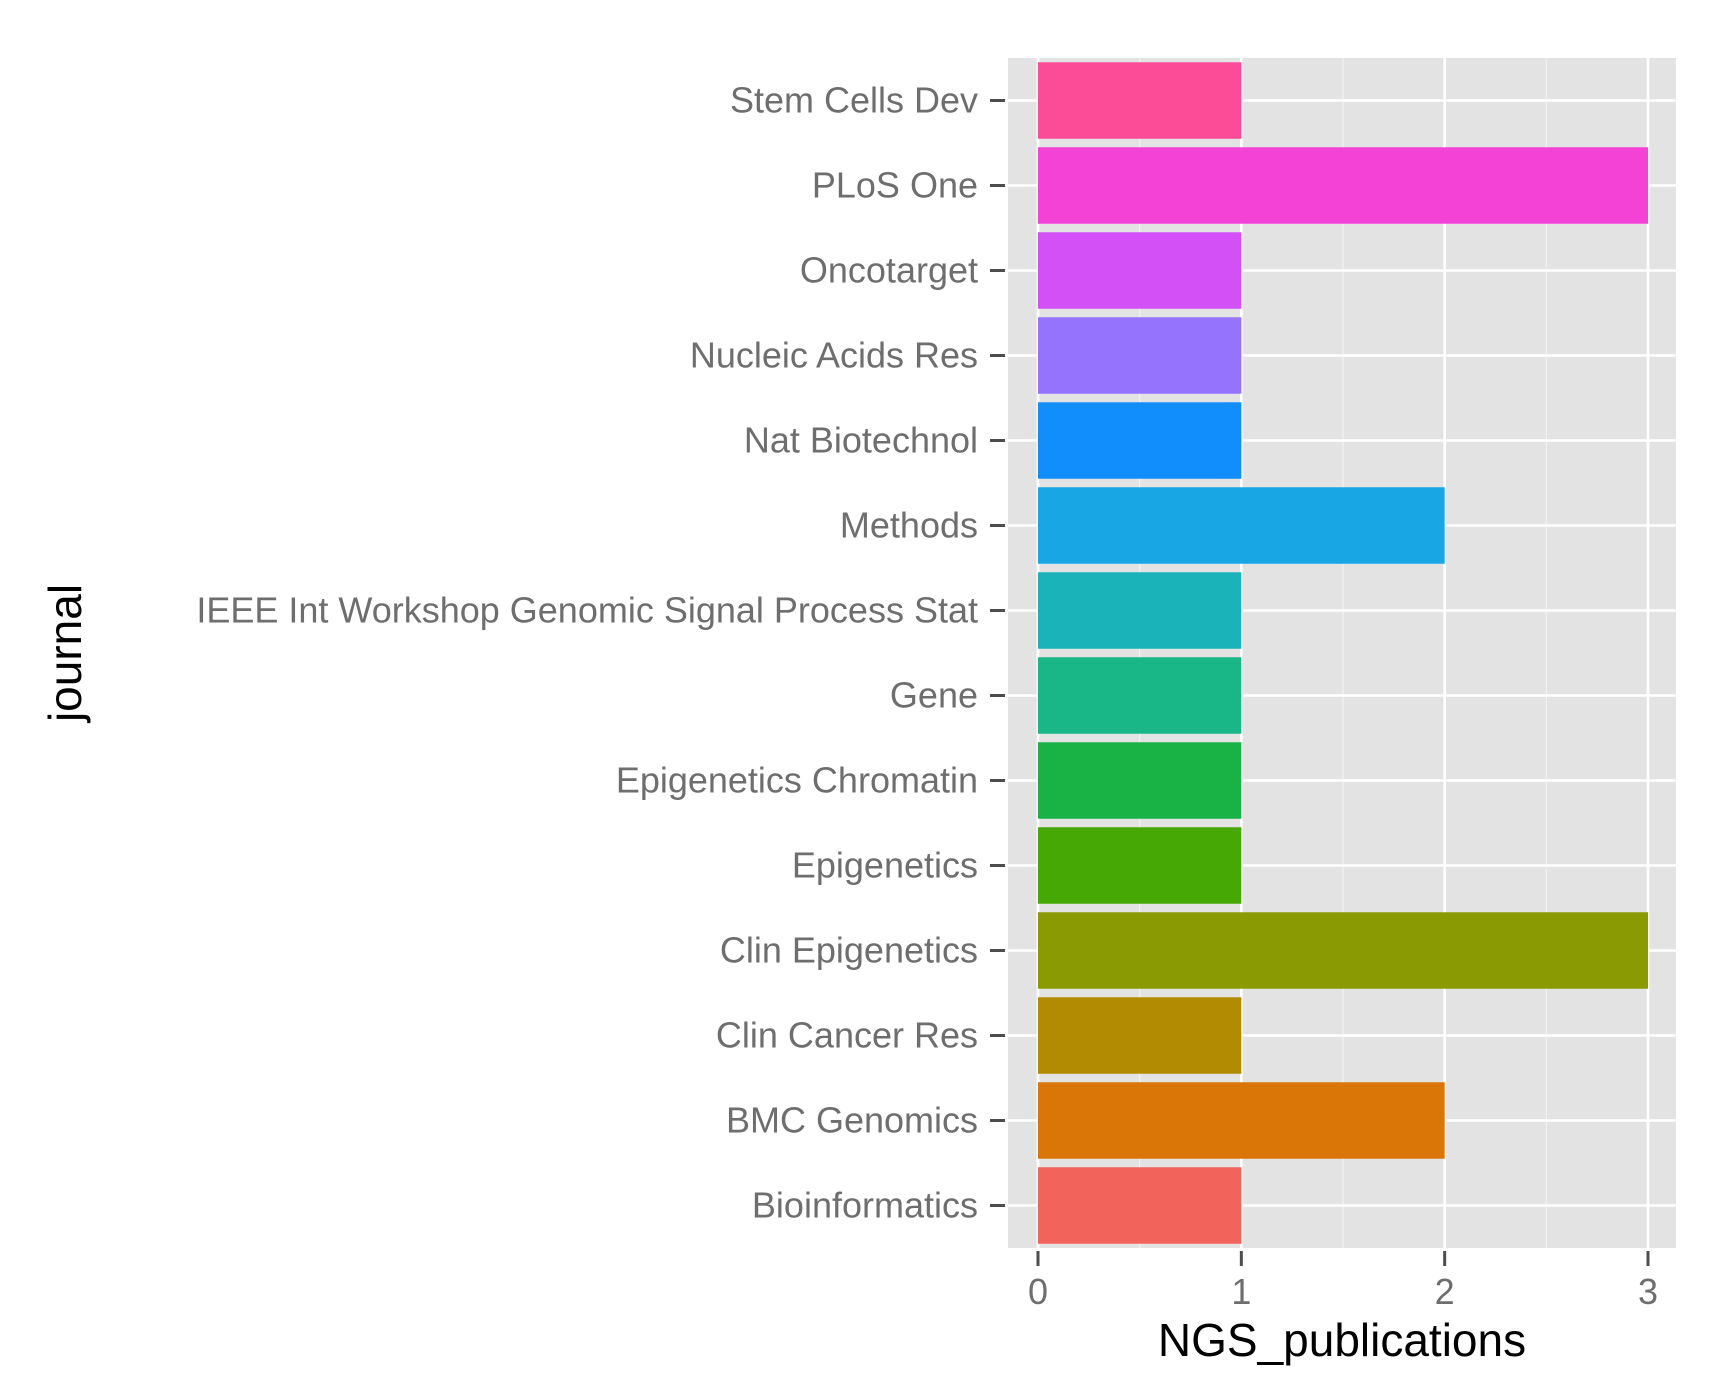 The width and height of the screenshot is (1716, 1383). What do you see at coordinates (1648, 1291) in the screenshot?
I see `x-tick-label: 3` at bounding box center [1648, 1291].